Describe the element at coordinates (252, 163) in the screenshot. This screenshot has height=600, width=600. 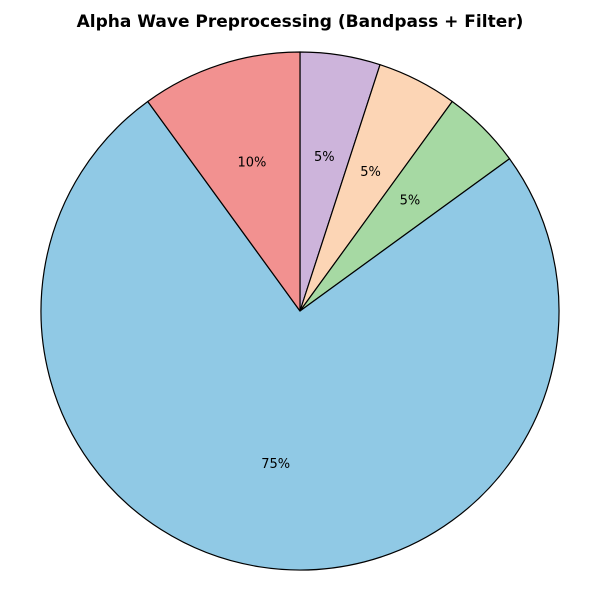
I see `slice-label-4: 10%` at that location.